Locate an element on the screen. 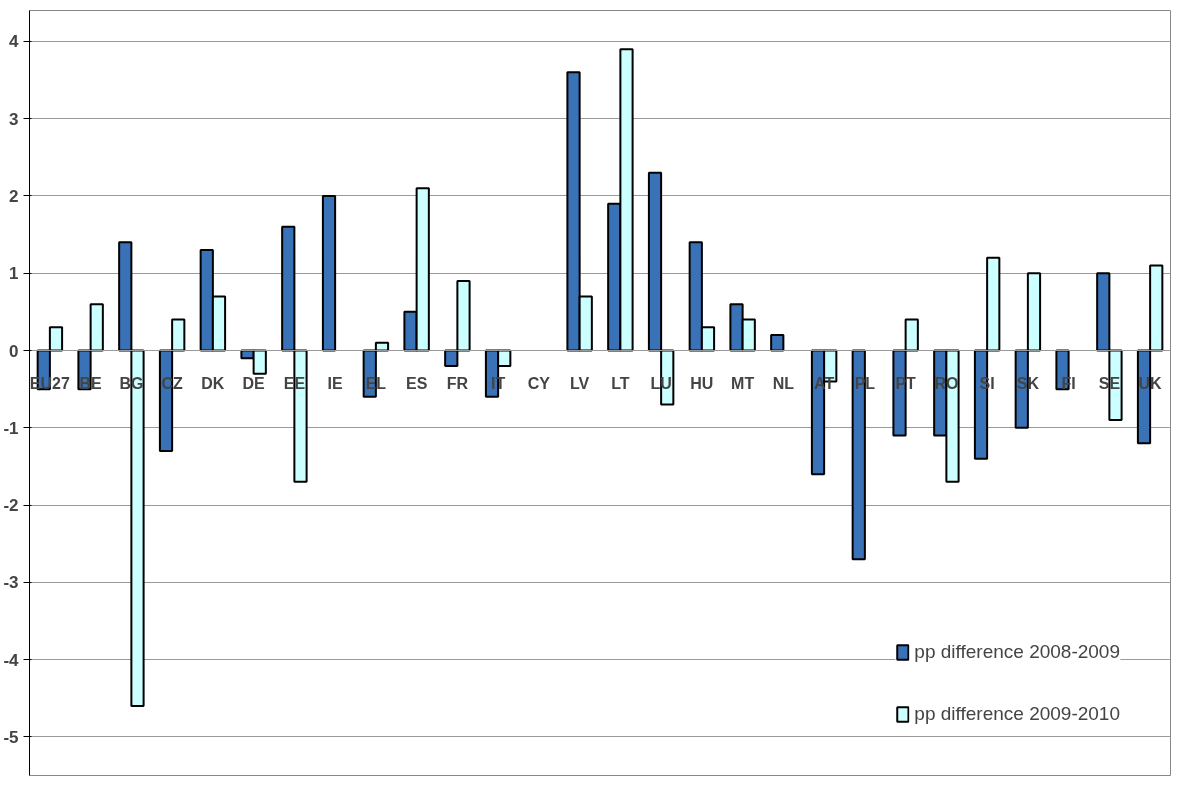 The image size is (1194, 802). y-tick-label: -3 is located at coordinates (11, 583).